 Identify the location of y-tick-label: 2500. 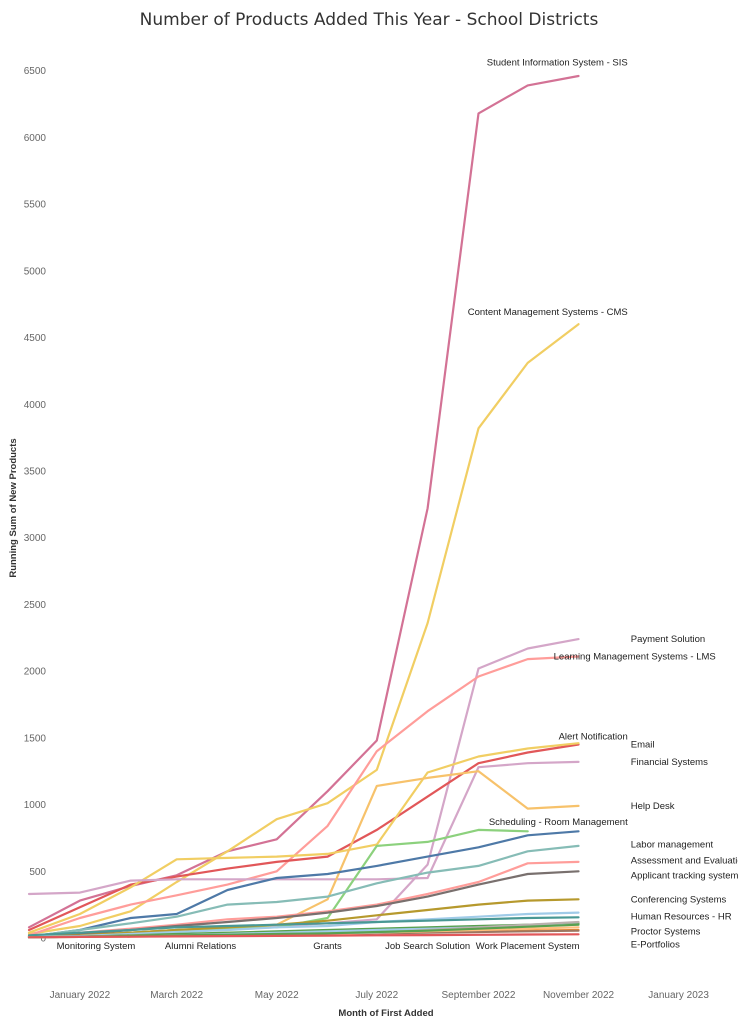
(35, 605).